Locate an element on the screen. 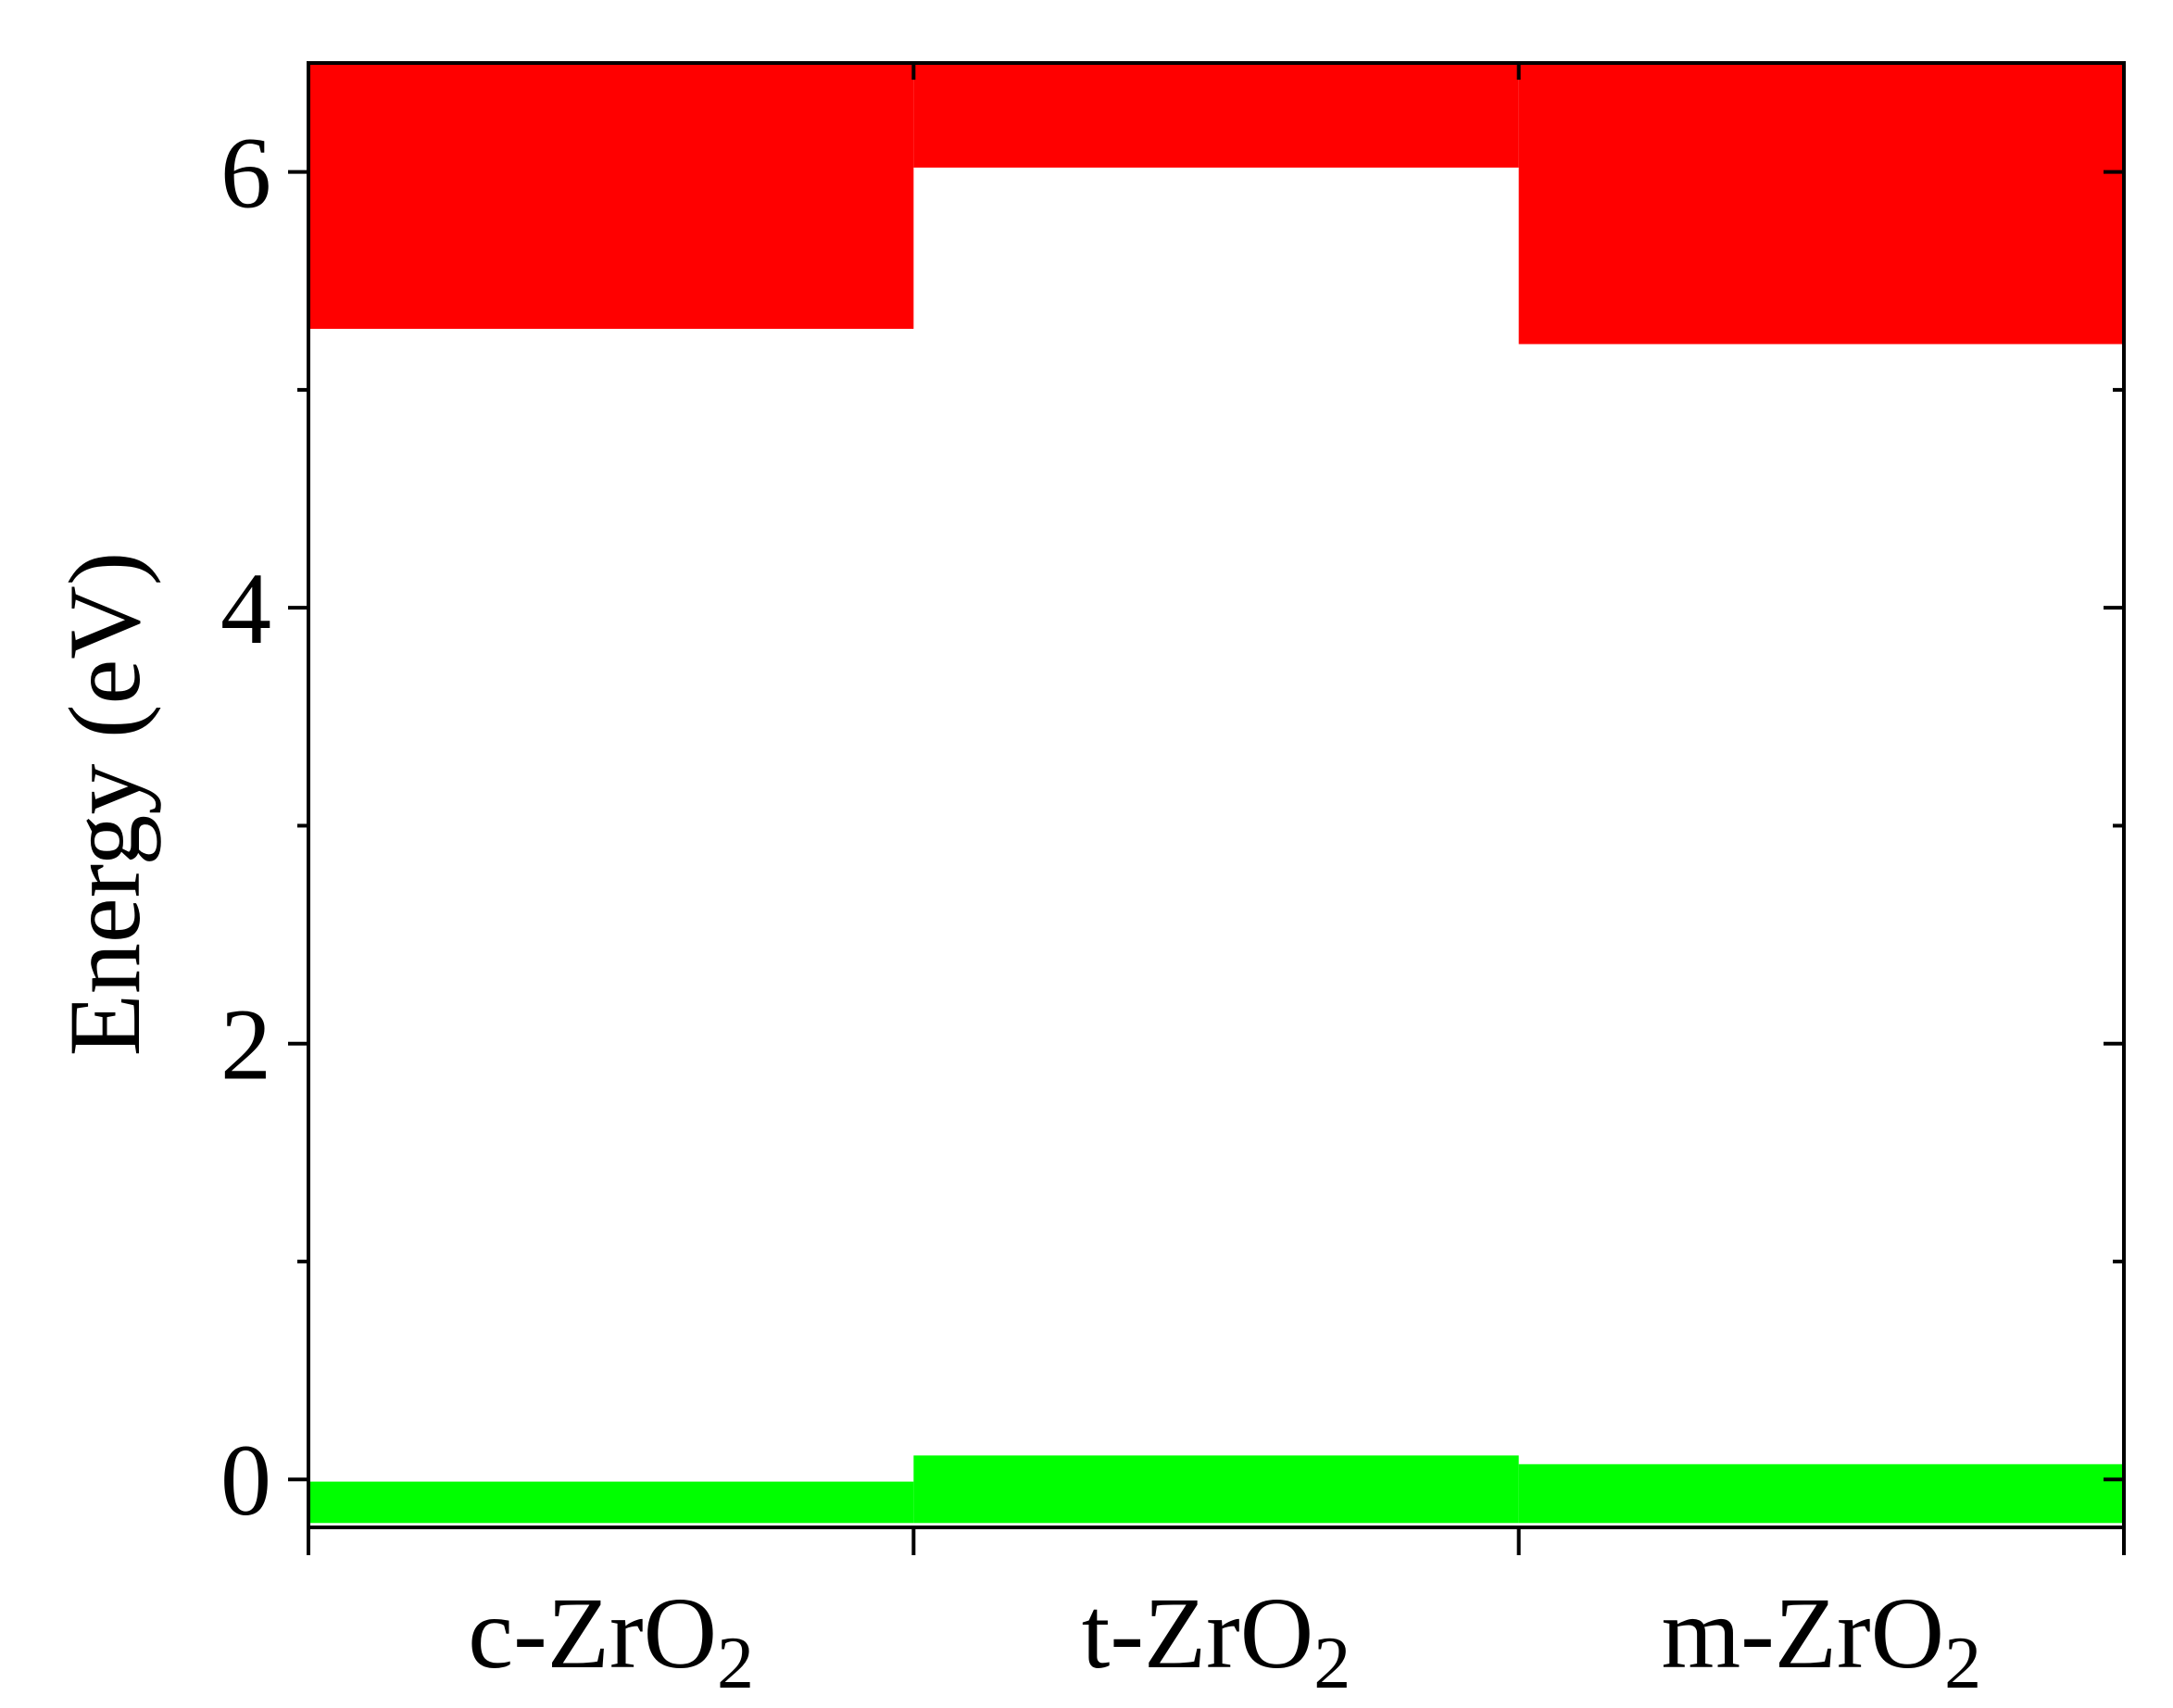 This screenshot has height=1708, width=2173. y-tick-label: 2 is located at coordinates (246, 1044).